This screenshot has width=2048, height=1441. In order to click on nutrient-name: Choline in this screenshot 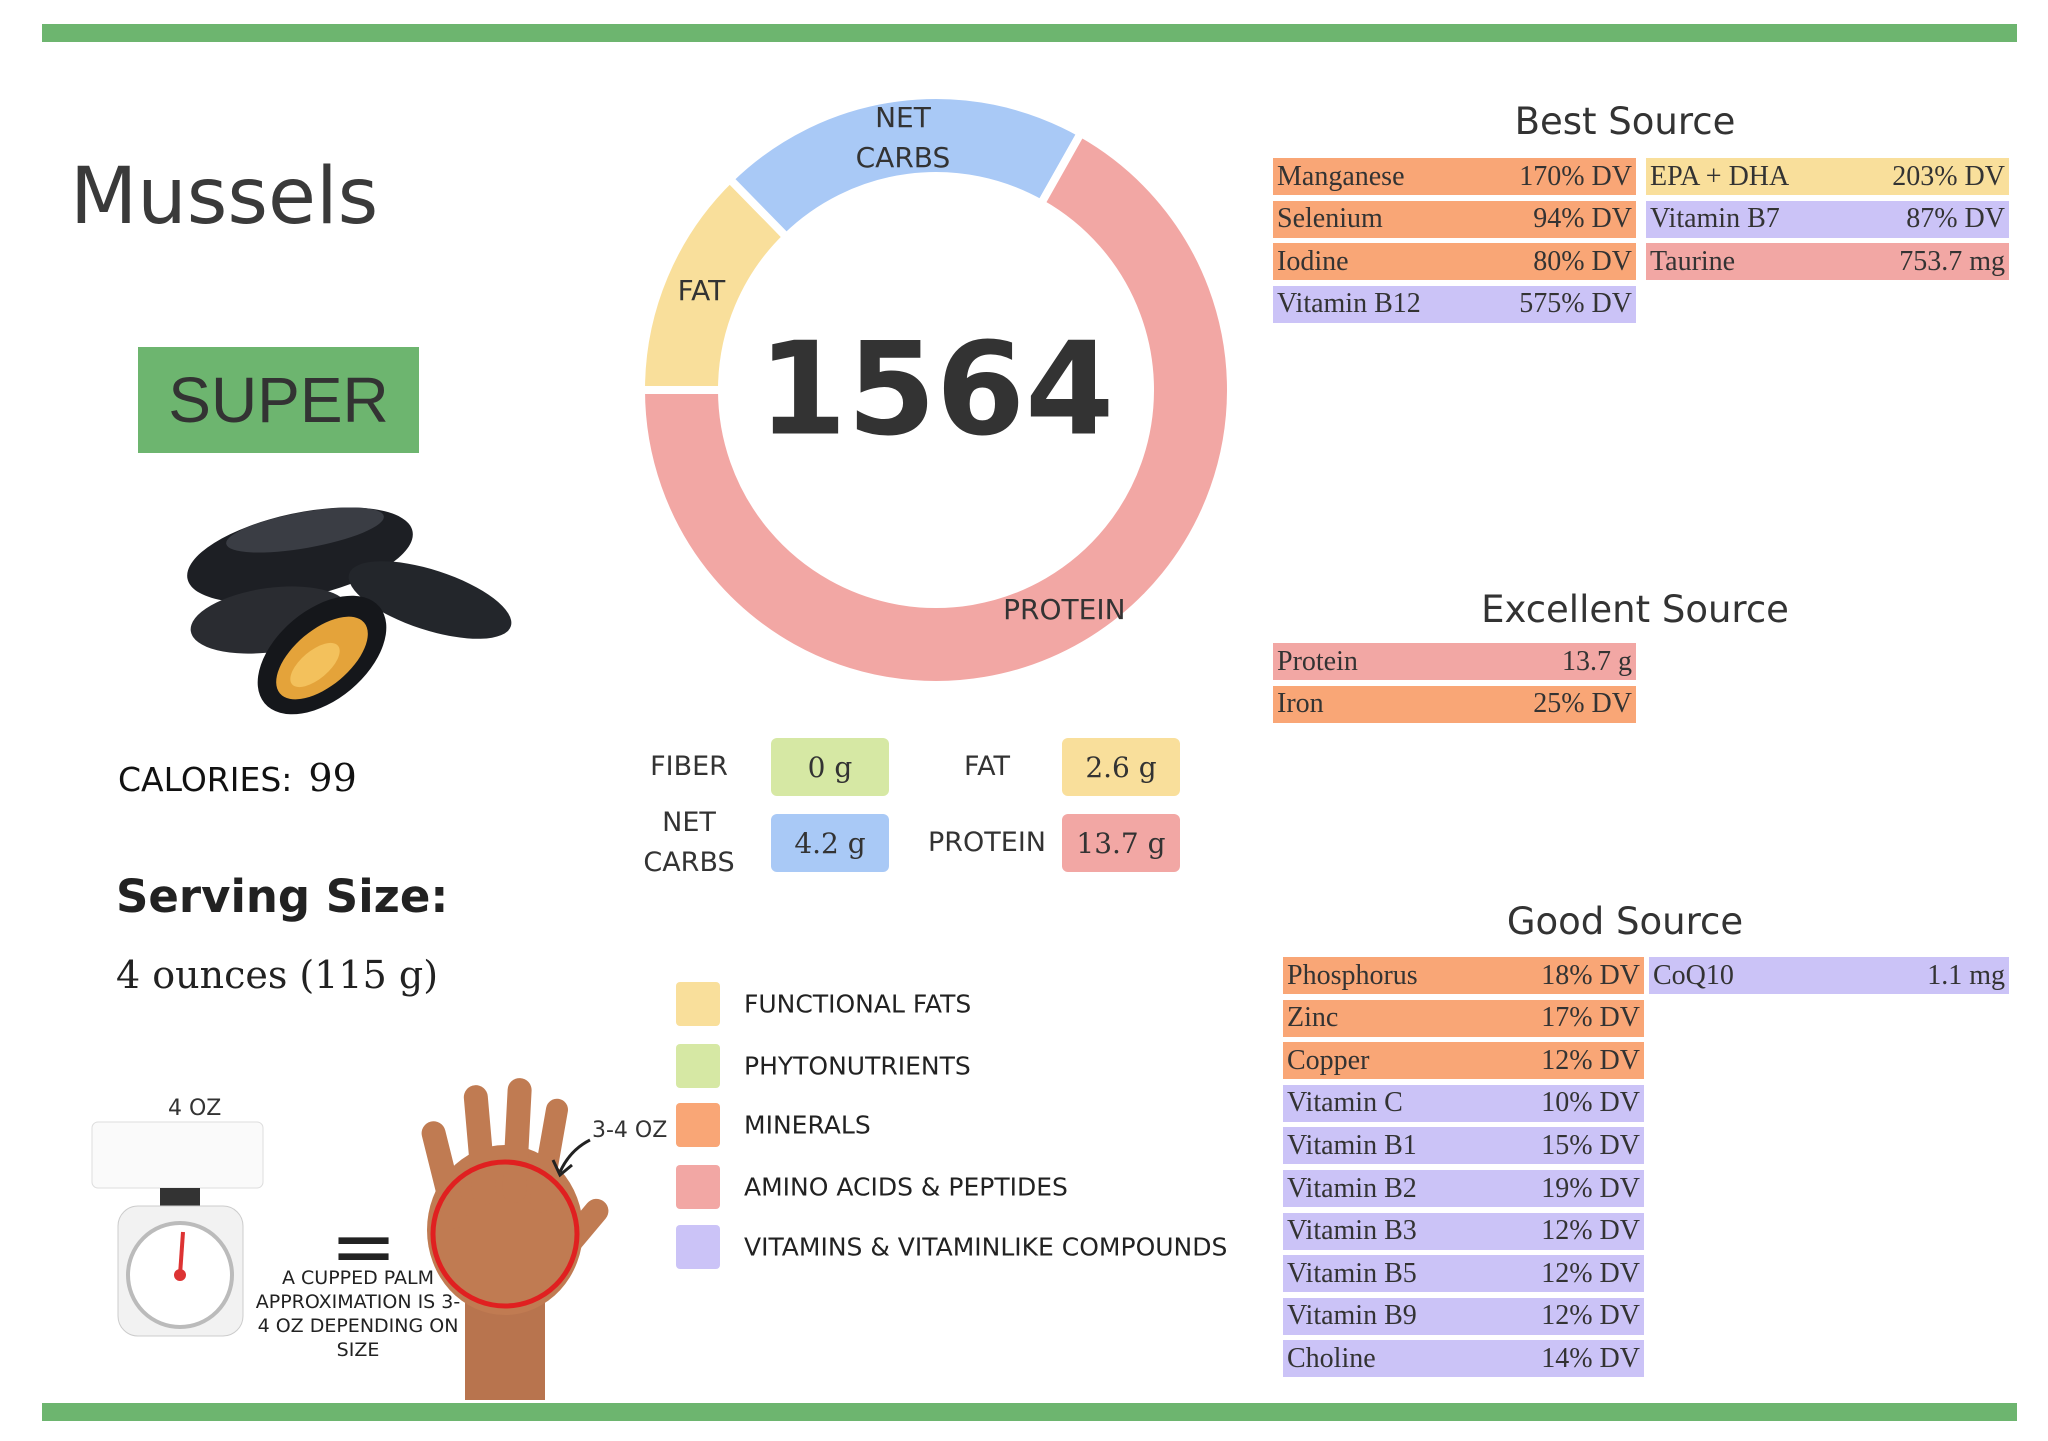, I will do `click(1331, 1358)`.